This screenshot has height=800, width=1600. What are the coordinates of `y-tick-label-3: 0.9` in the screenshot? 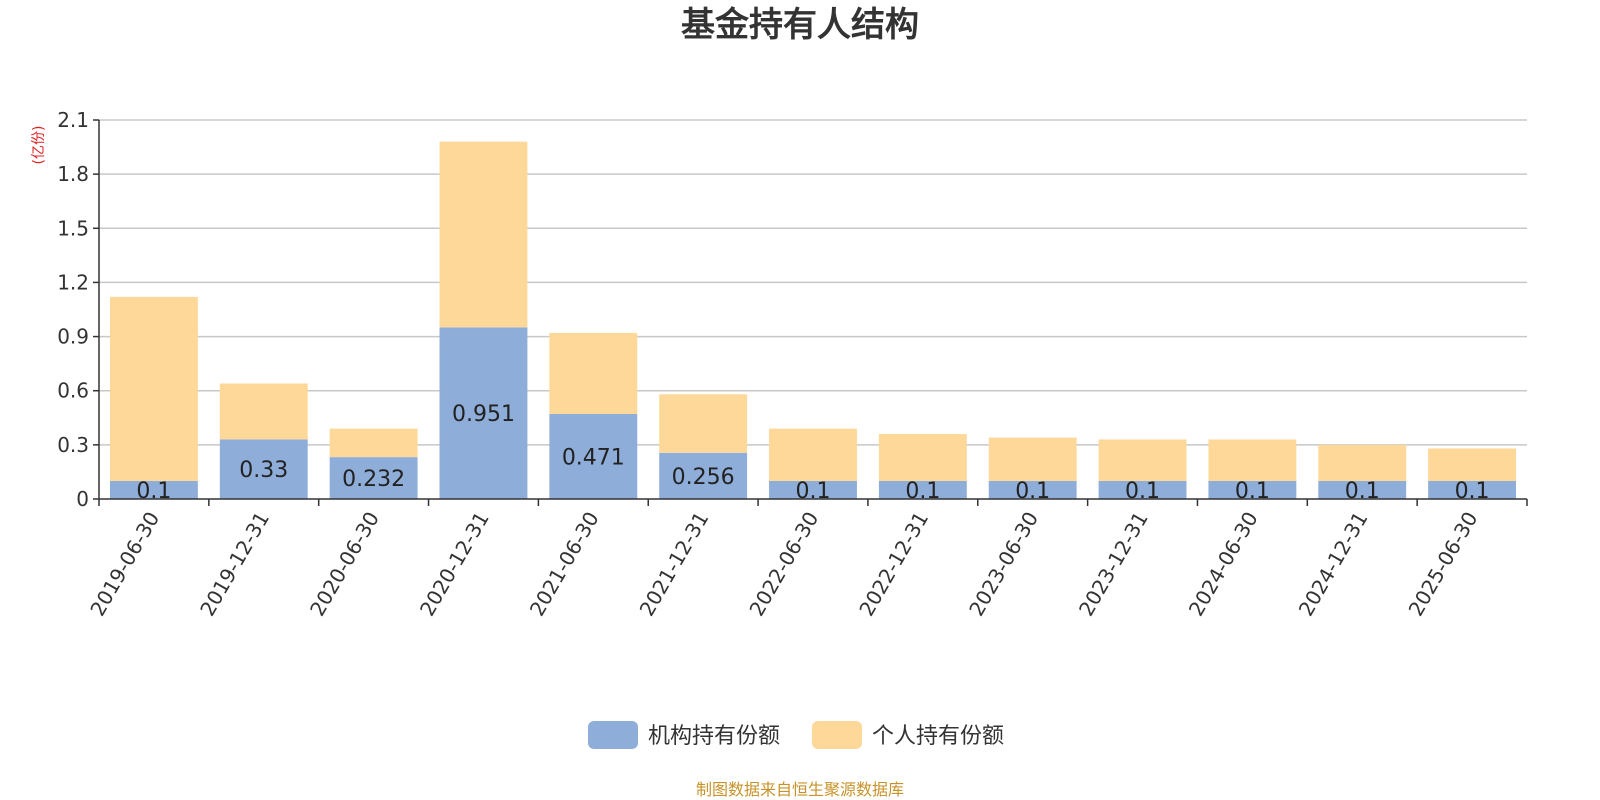 It's located at (73, 337).